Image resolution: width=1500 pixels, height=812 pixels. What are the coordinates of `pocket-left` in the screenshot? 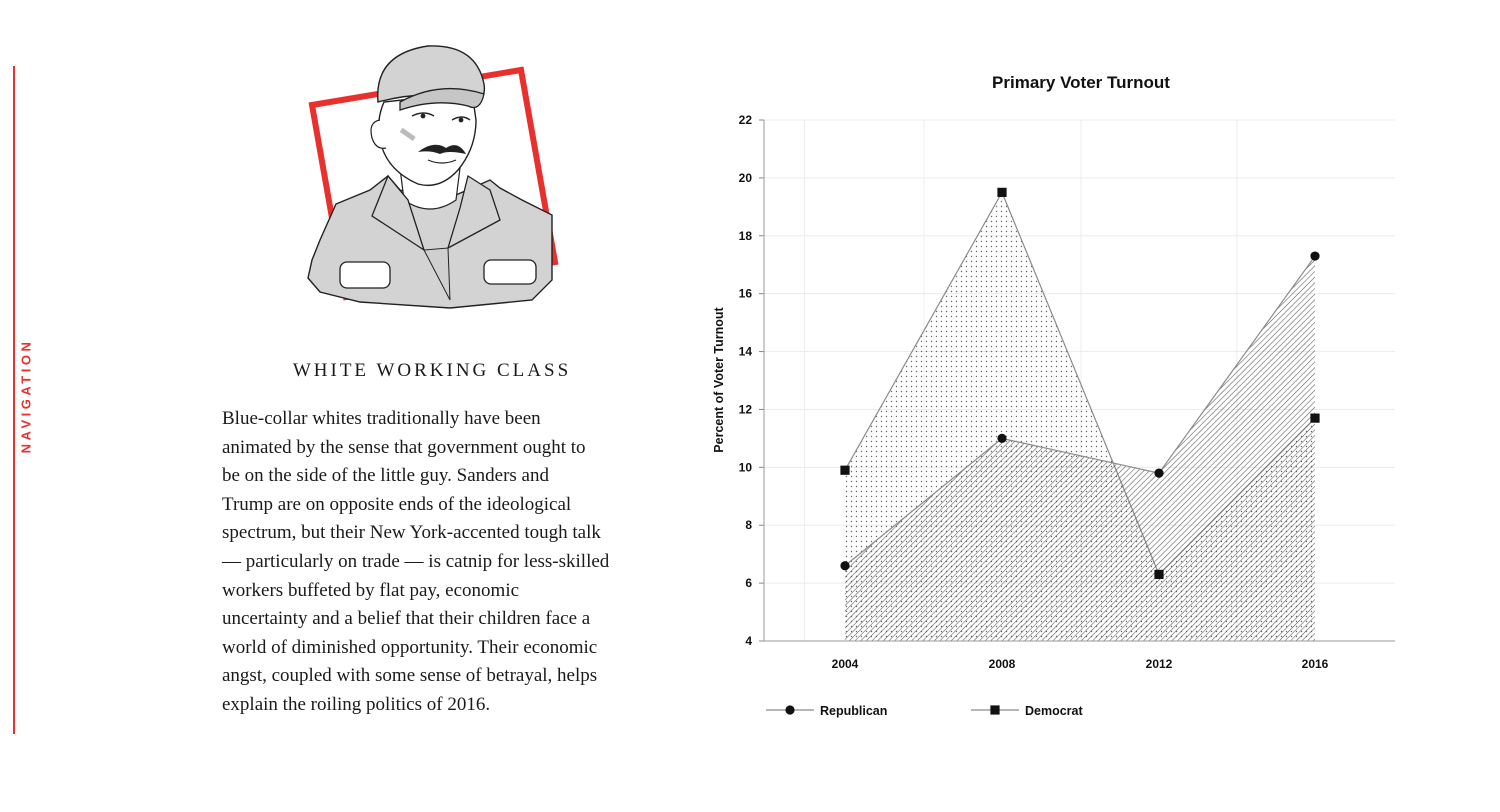 It's located at (365, 275).